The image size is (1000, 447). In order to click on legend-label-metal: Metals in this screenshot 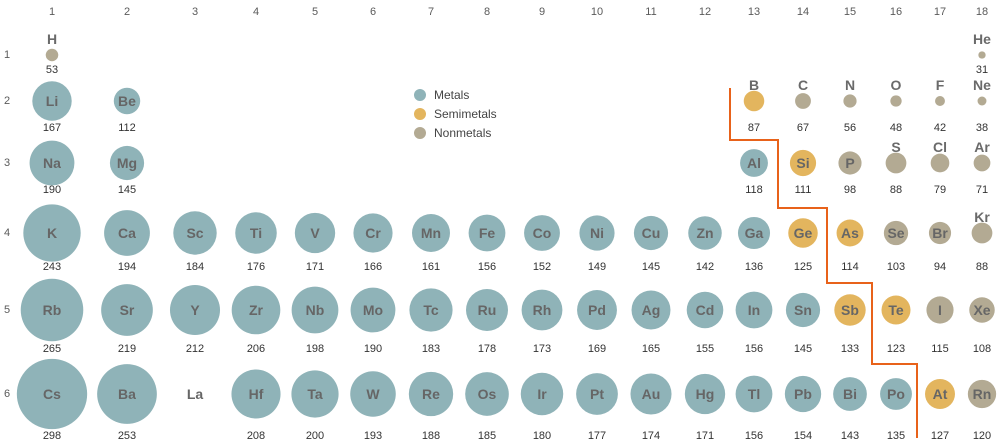, I will do `click(451, 95)`.